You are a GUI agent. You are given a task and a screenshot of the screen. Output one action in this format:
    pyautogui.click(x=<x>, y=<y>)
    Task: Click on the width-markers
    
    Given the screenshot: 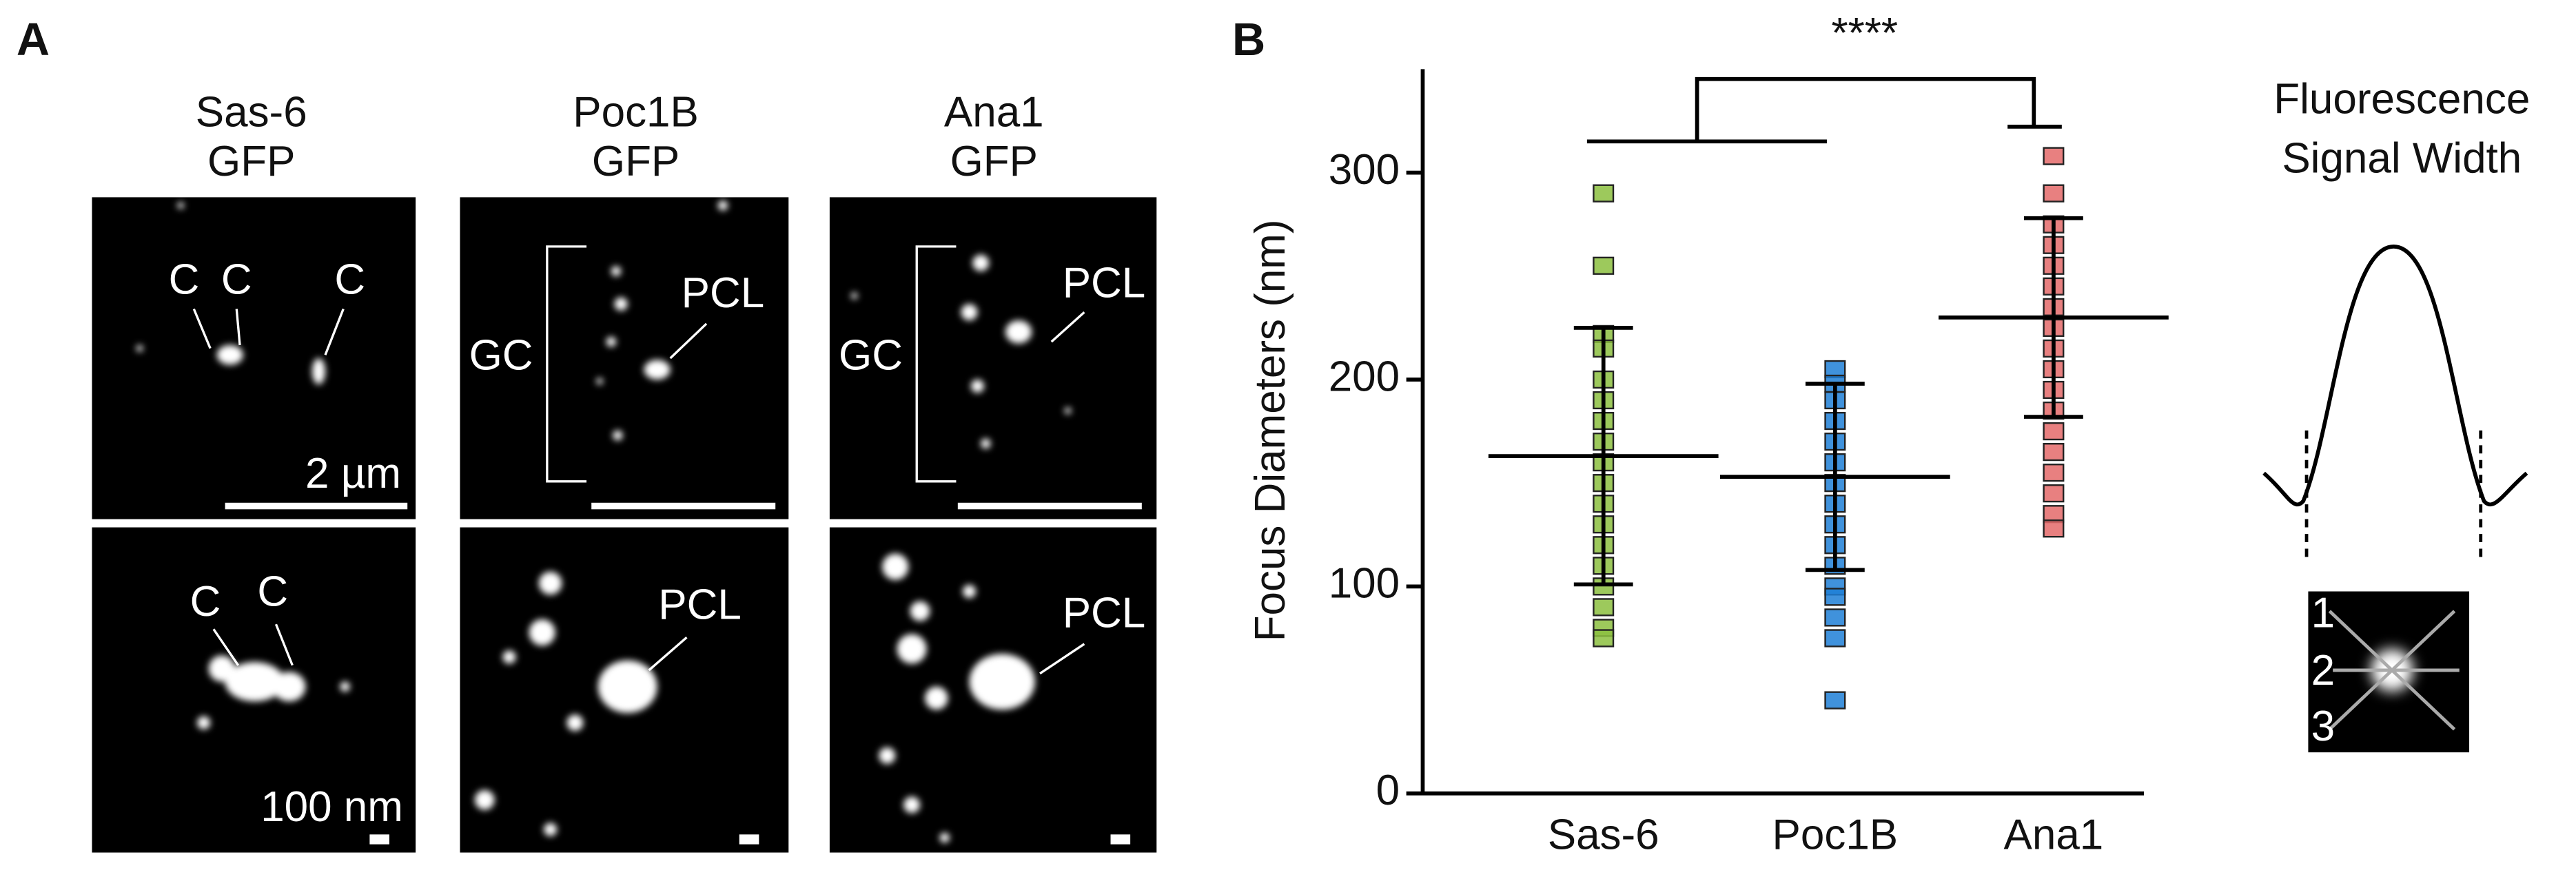 What is the action you would take?
    pyautogui.click(x=2393, y=496)
    